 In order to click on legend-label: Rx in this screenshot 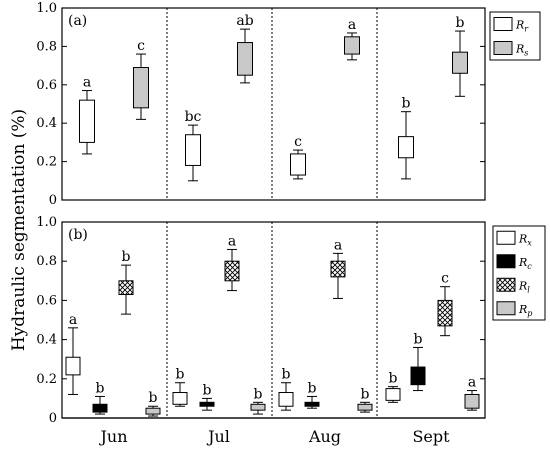, I will do `click(525, 239)`.